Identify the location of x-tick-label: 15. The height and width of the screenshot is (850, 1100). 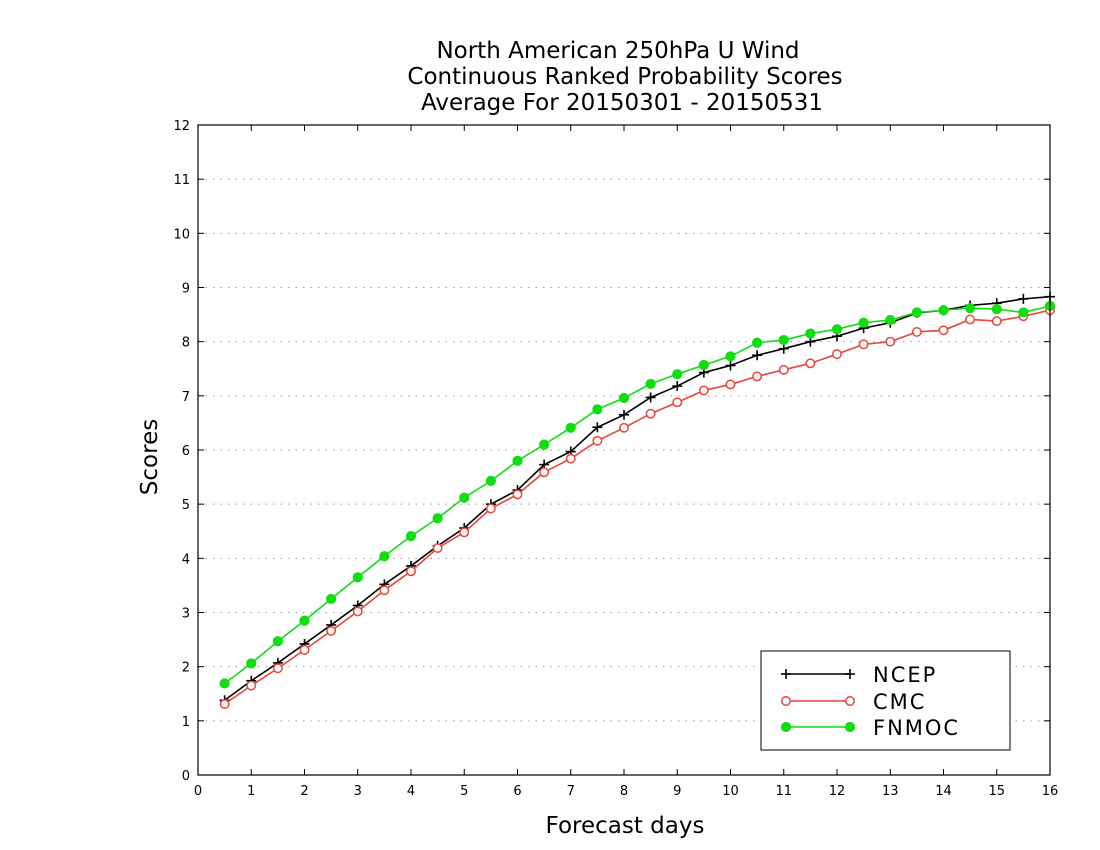
(996, 791).